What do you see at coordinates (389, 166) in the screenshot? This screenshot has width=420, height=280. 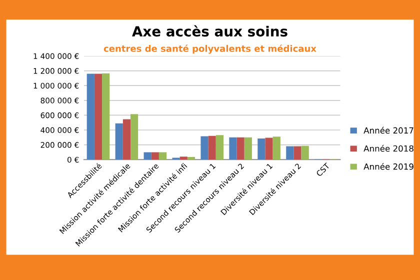 I see `legend-label: Année 2019` at bounding box center [389, 166].